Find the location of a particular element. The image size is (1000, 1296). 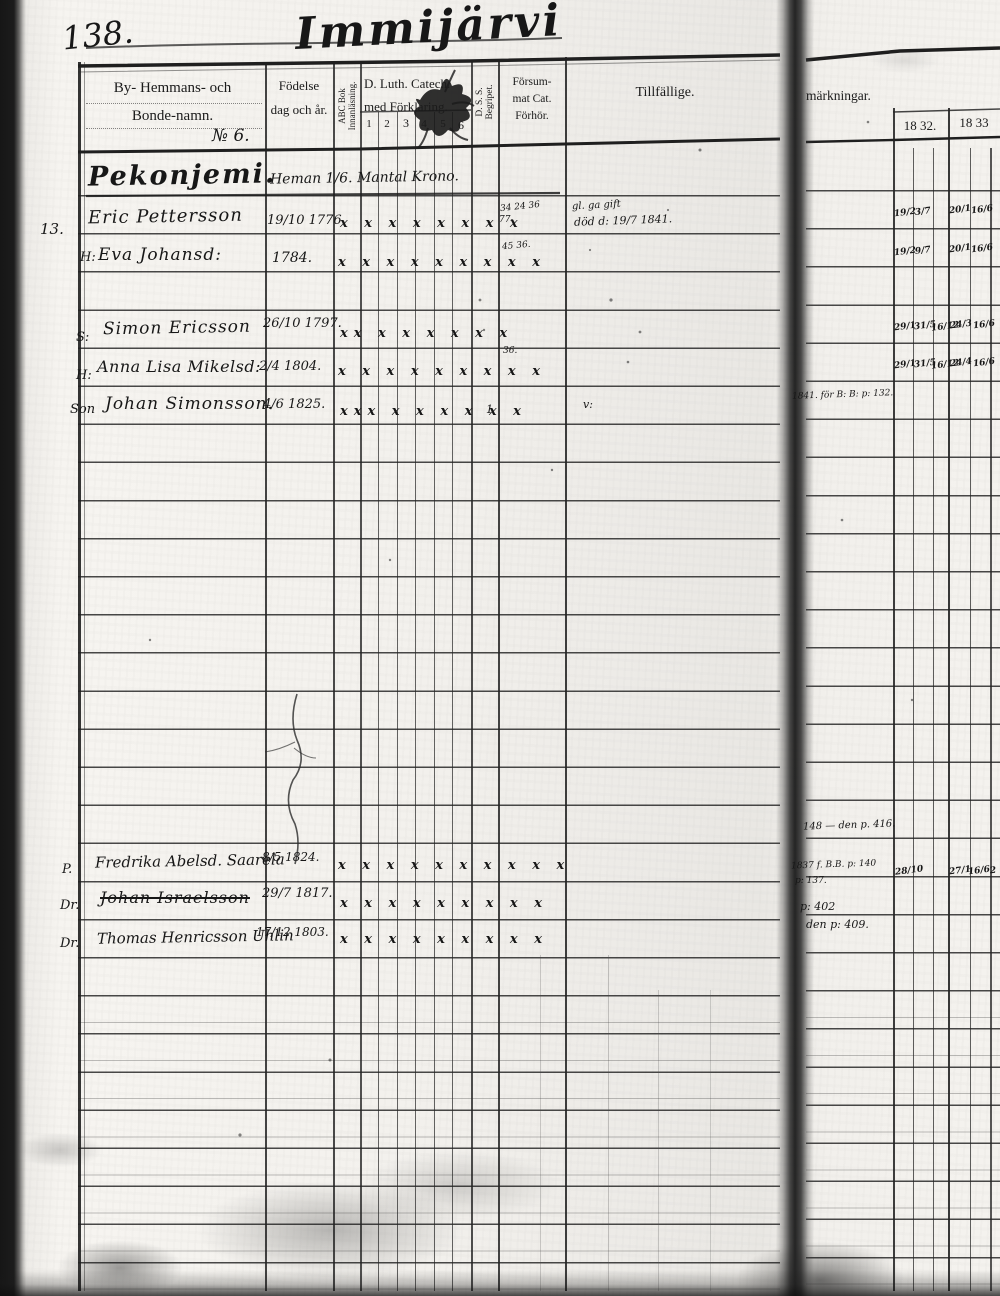

record-birthdate: 19/10 1776. is located at coordinates (306, 220).